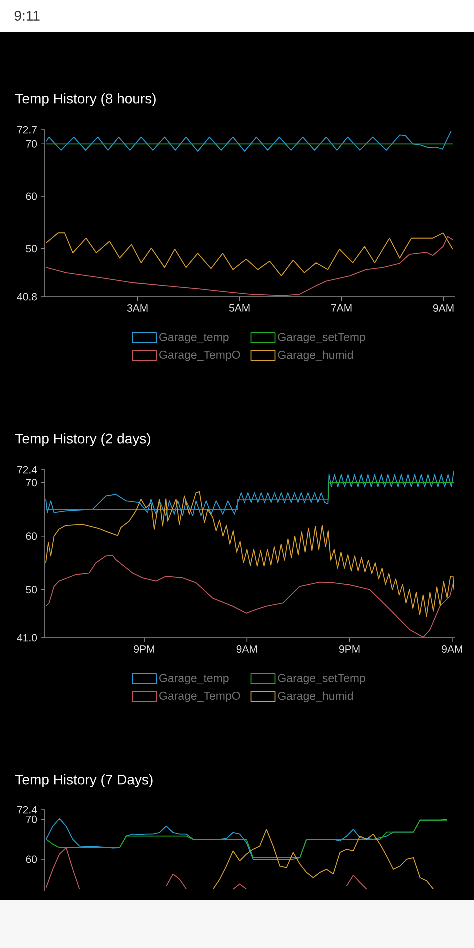 This screenshot has width=474, height=948. I want to click on y-tick-label: 40.8, so click(27, 297).